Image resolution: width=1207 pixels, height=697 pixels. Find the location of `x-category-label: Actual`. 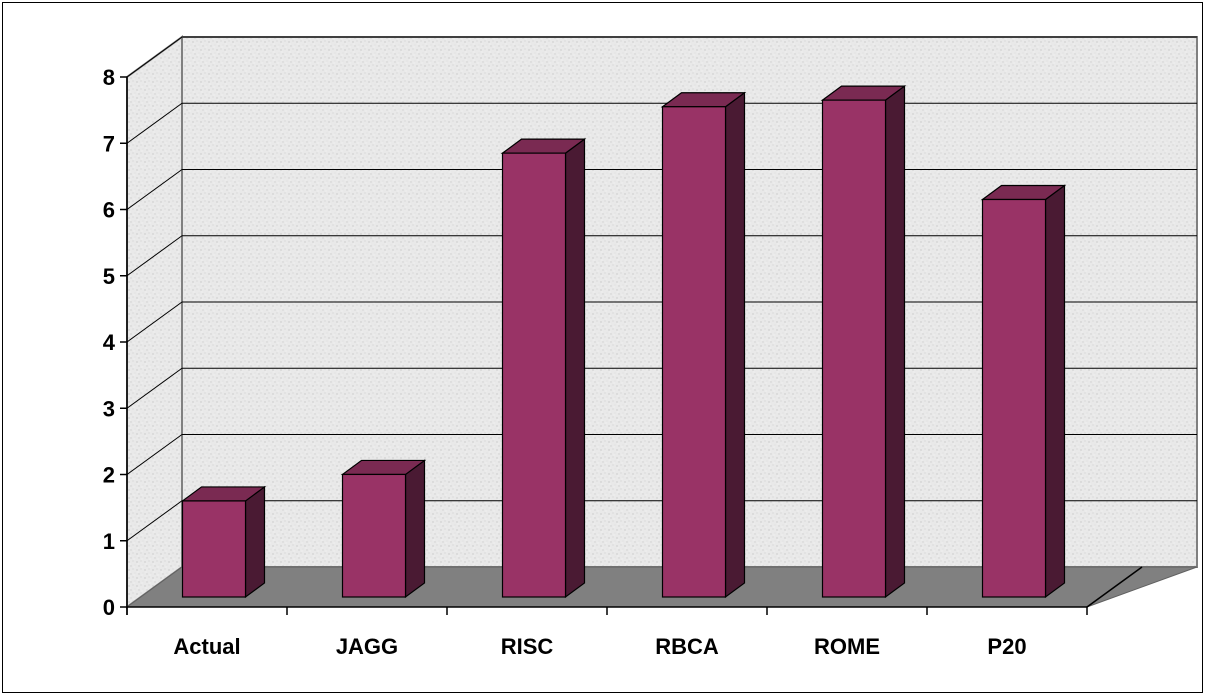

x-category-label: Actual is located at coordinates (206, 646).